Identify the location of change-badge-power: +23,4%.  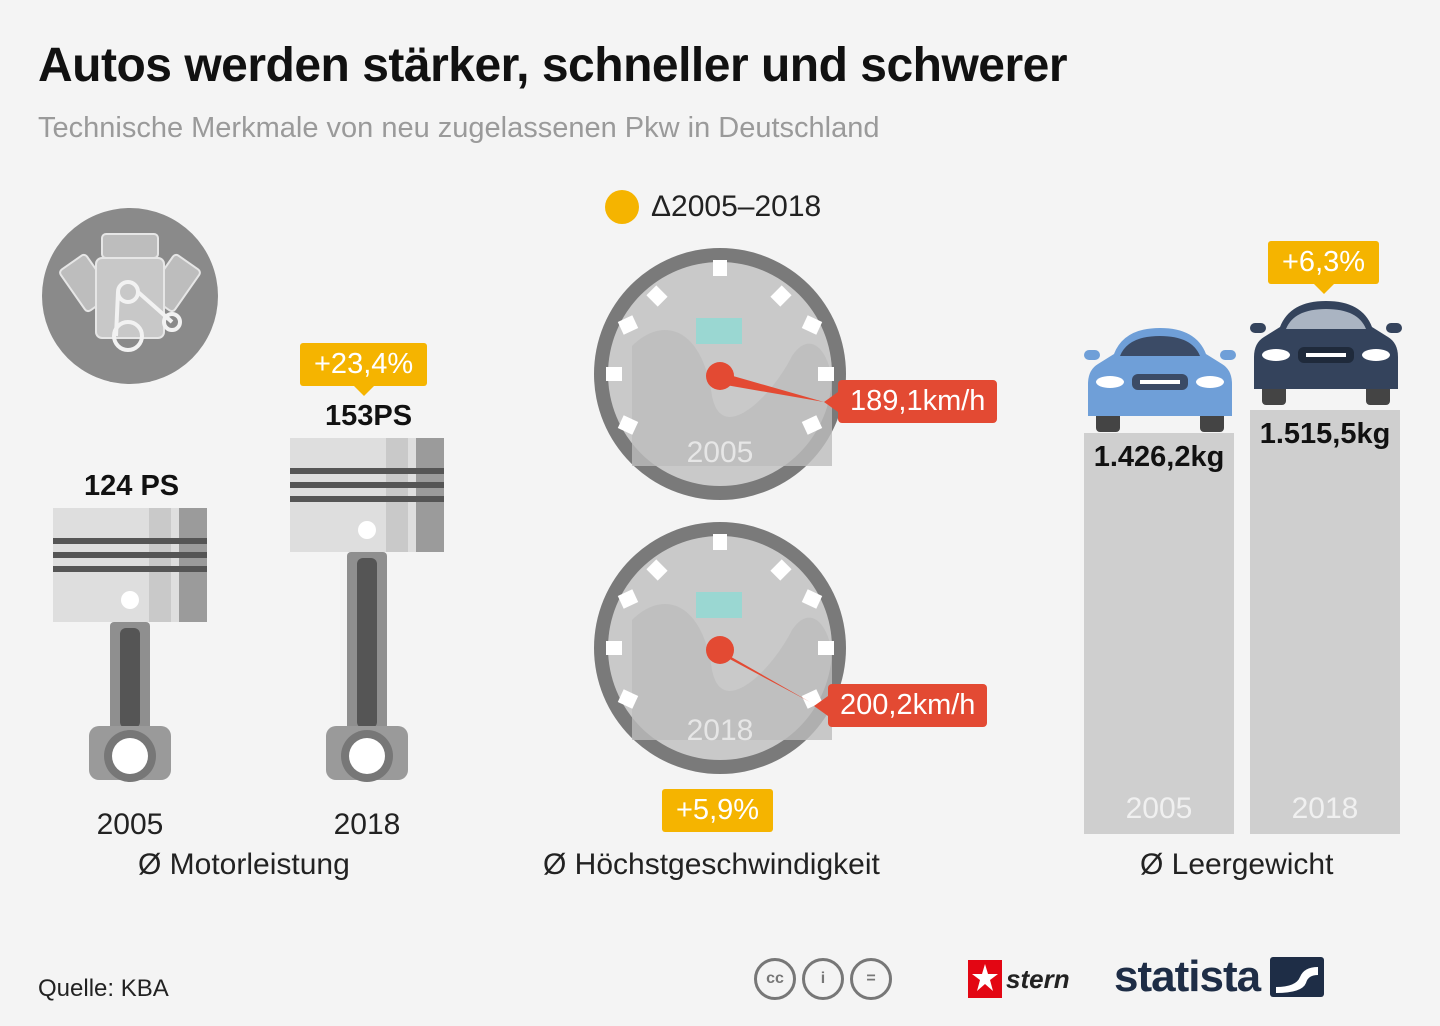
(364, 369).